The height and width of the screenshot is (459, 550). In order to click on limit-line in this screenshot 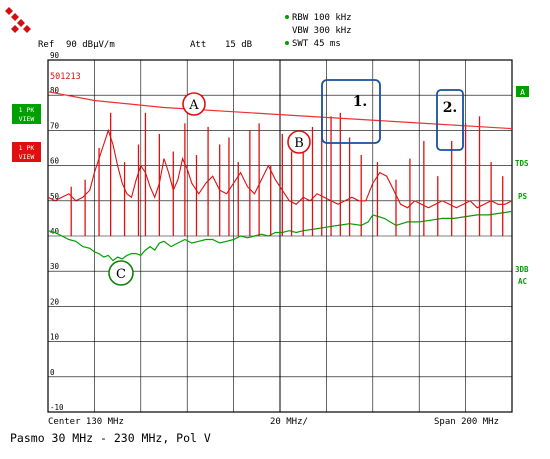, I will do `click(280, 110)`.